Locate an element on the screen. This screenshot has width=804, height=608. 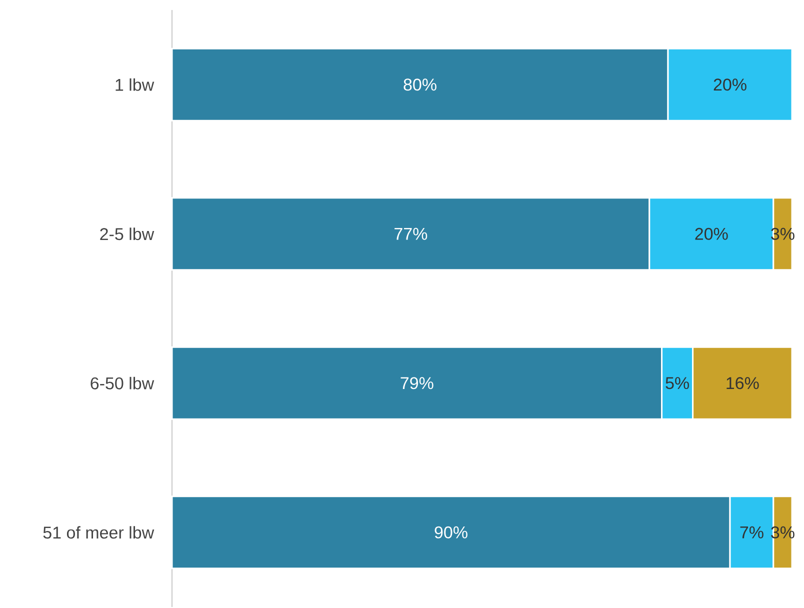
data-label: 80% is located at coordinates (420, 84).